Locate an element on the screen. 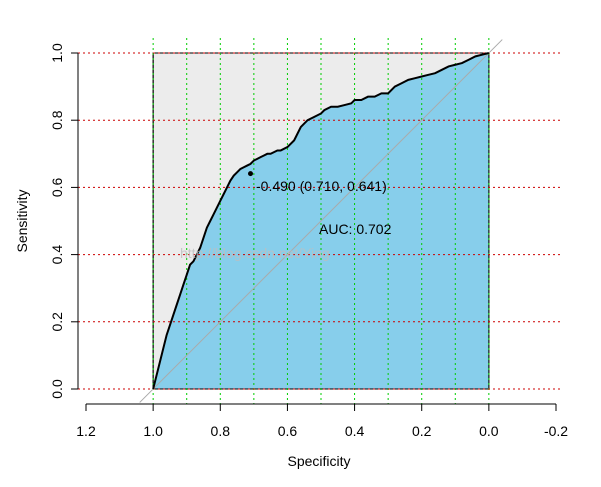 The width and height of the screenshot is (601, 487). threshold-label: -0.490 (0.710, 0.641) is located at coordinates (321, 186).